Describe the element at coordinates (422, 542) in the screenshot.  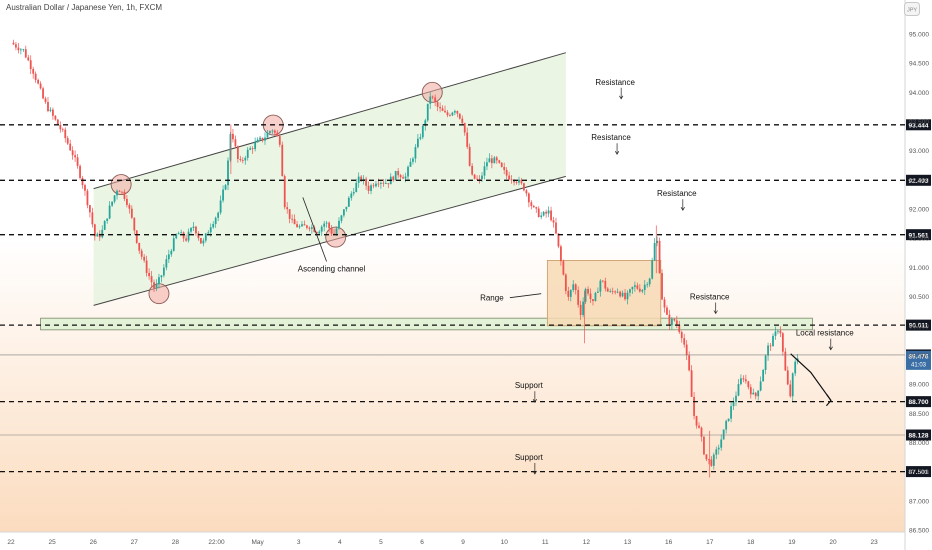
I see `x-tick-label: 6` at that location.